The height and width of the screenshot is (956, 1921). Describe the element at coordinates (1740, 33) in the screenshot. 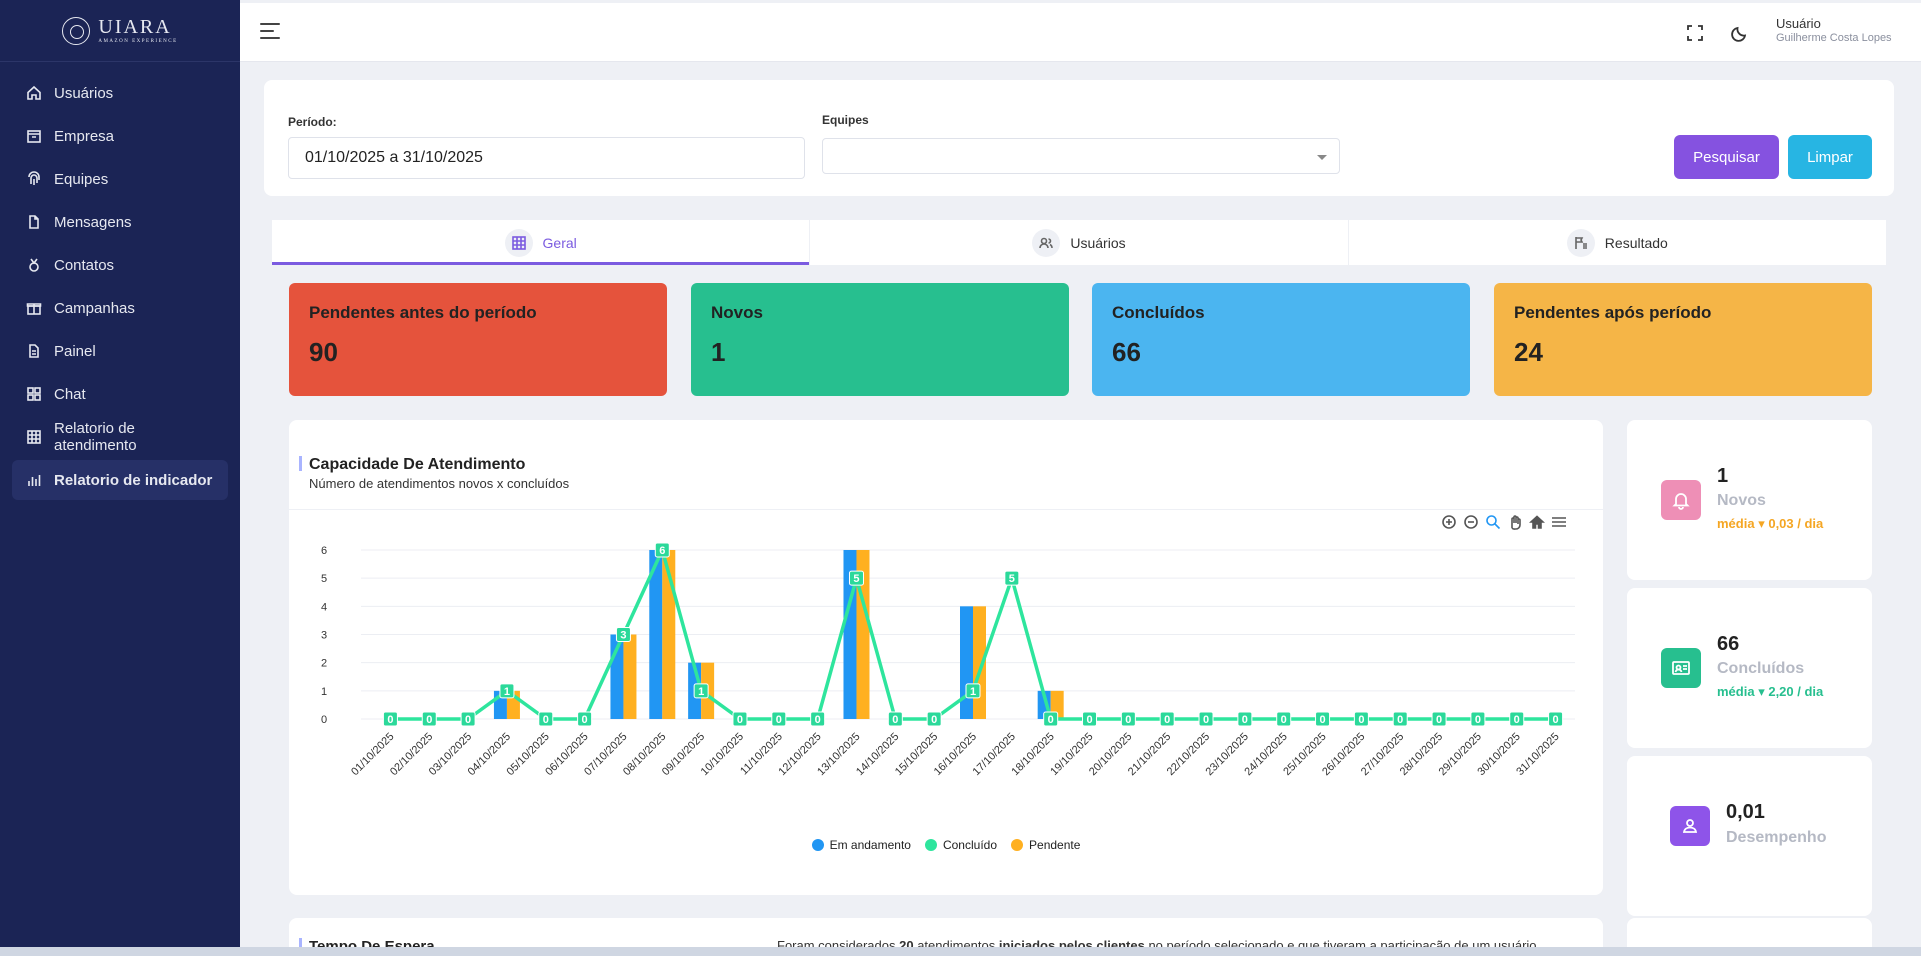

I see `moon-icon` at that location.